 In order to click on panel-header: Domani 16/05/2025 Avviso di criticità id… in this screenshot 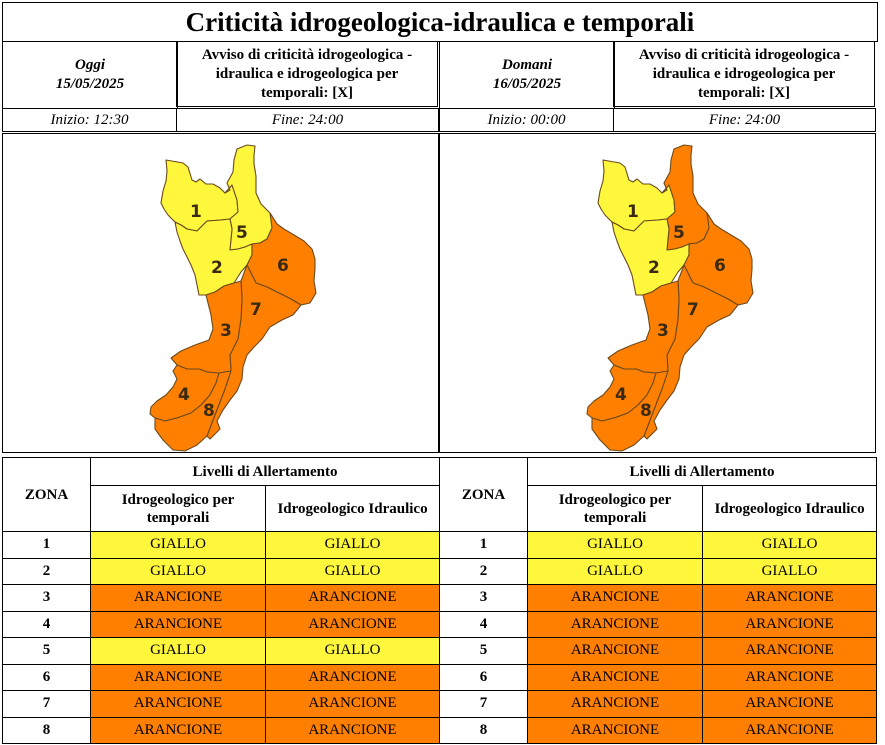, I will do `click(657, 75)`.